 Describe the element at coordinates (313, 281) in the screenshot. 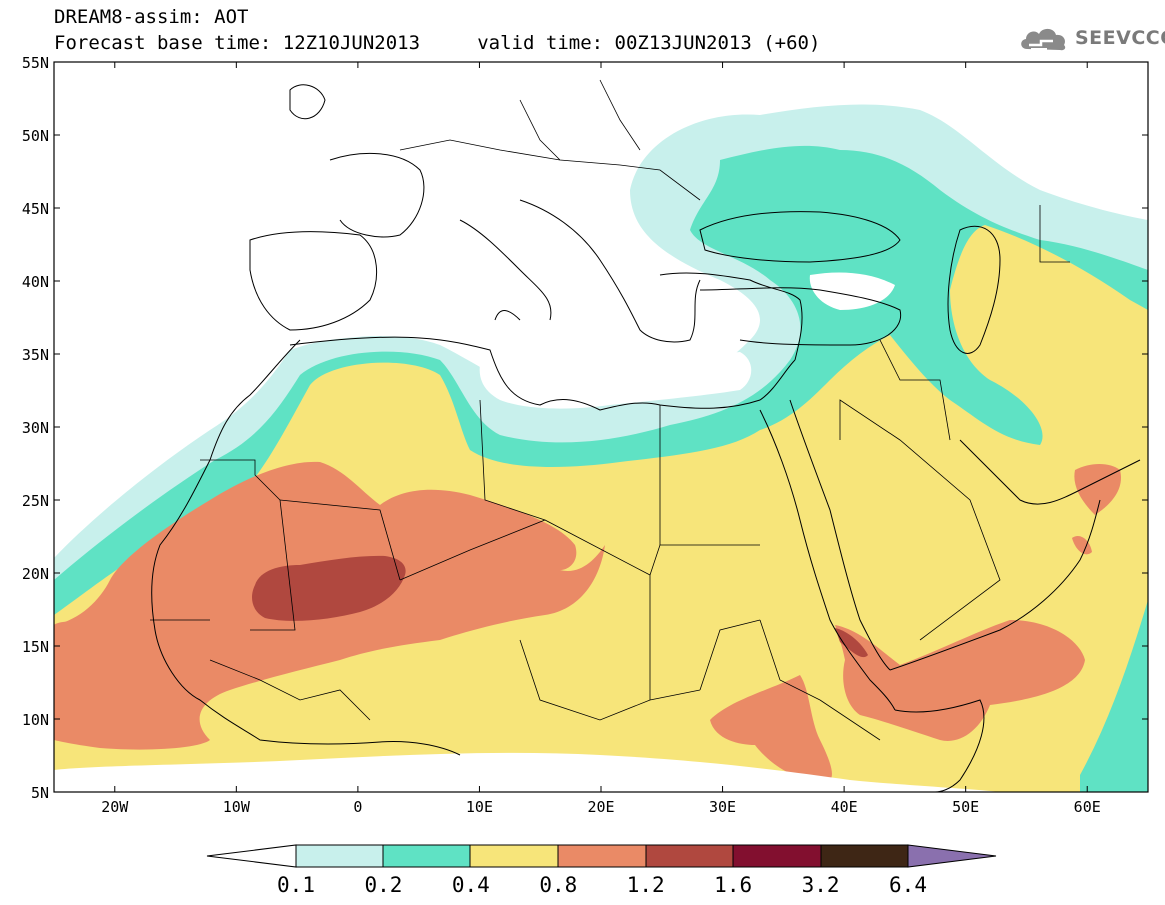

I see `coast-iberia` at that location.